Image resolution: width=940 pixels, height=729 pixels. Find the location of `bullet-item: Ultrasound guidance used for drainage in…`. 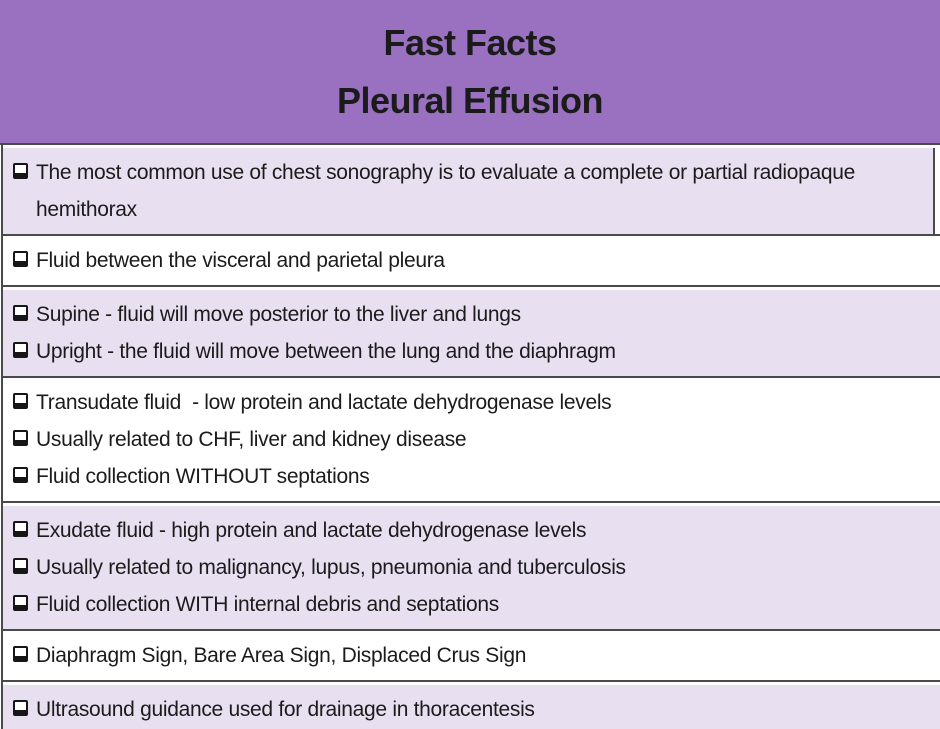

bullet-item: Ultrasound guidance used for drainage in… is located at coordinates (472, 709).